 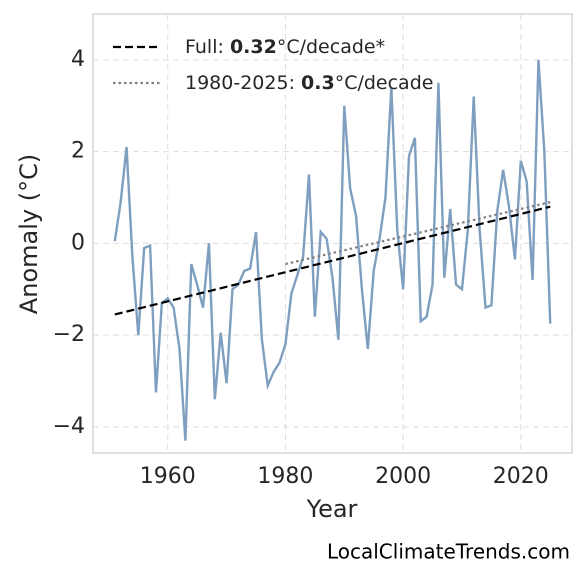 What do you see at coordinates (331, 47) in the screenshot?
I see `legend-suffix: °C/decade*` at bounding box center [331, 47].